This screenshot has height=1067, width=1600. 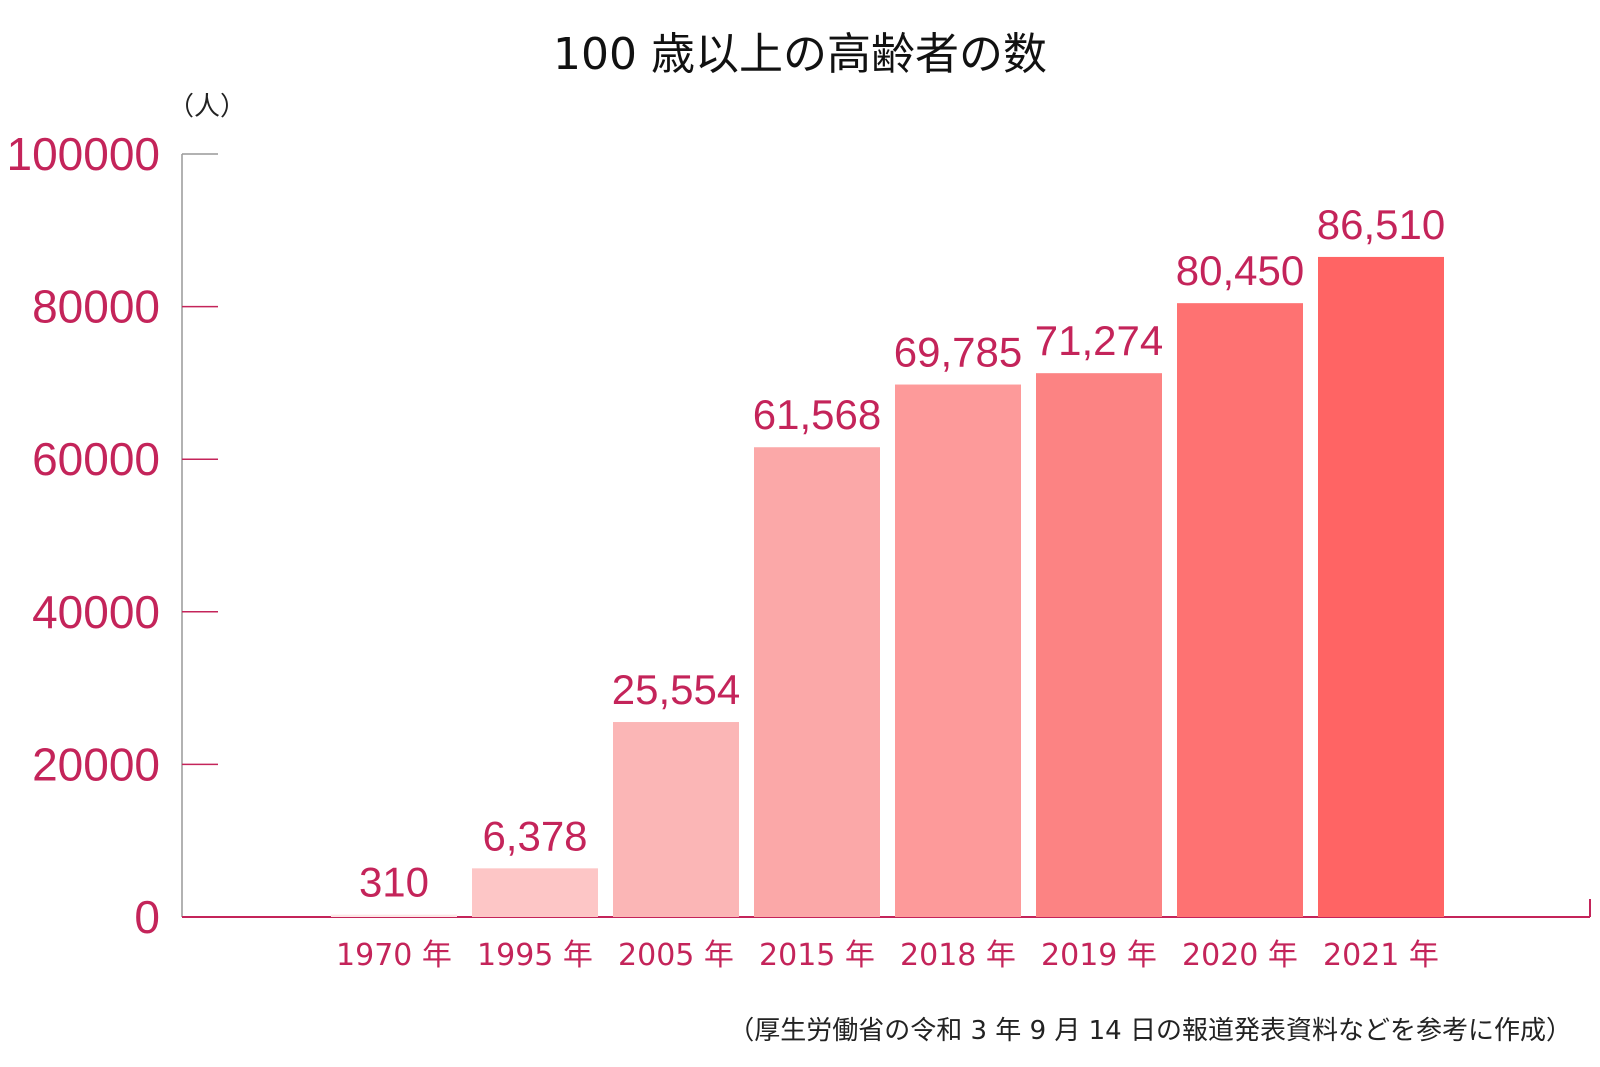 What do you see at coordinates (676, 689) in the screenshot?
I see `data-label: 25,554` at bounding box center [676, 689].